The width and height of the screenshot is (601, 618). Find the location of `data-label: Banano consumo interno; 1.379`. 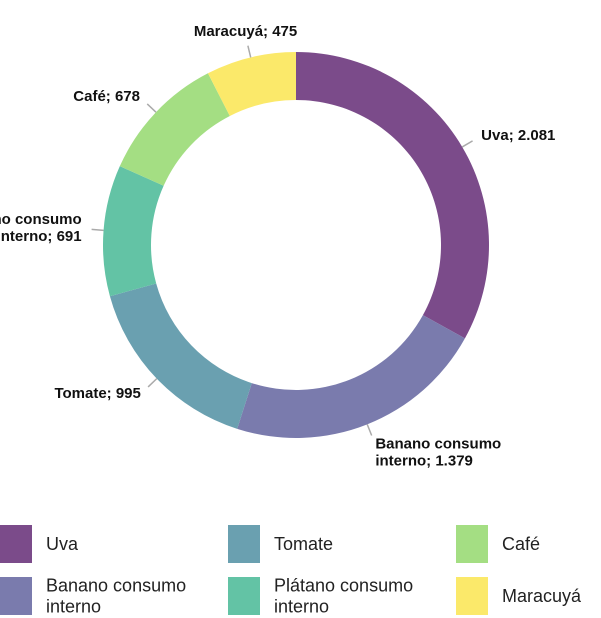

data-label: Banano consumo interno; 1.379 is located at coordinates (438, 452).